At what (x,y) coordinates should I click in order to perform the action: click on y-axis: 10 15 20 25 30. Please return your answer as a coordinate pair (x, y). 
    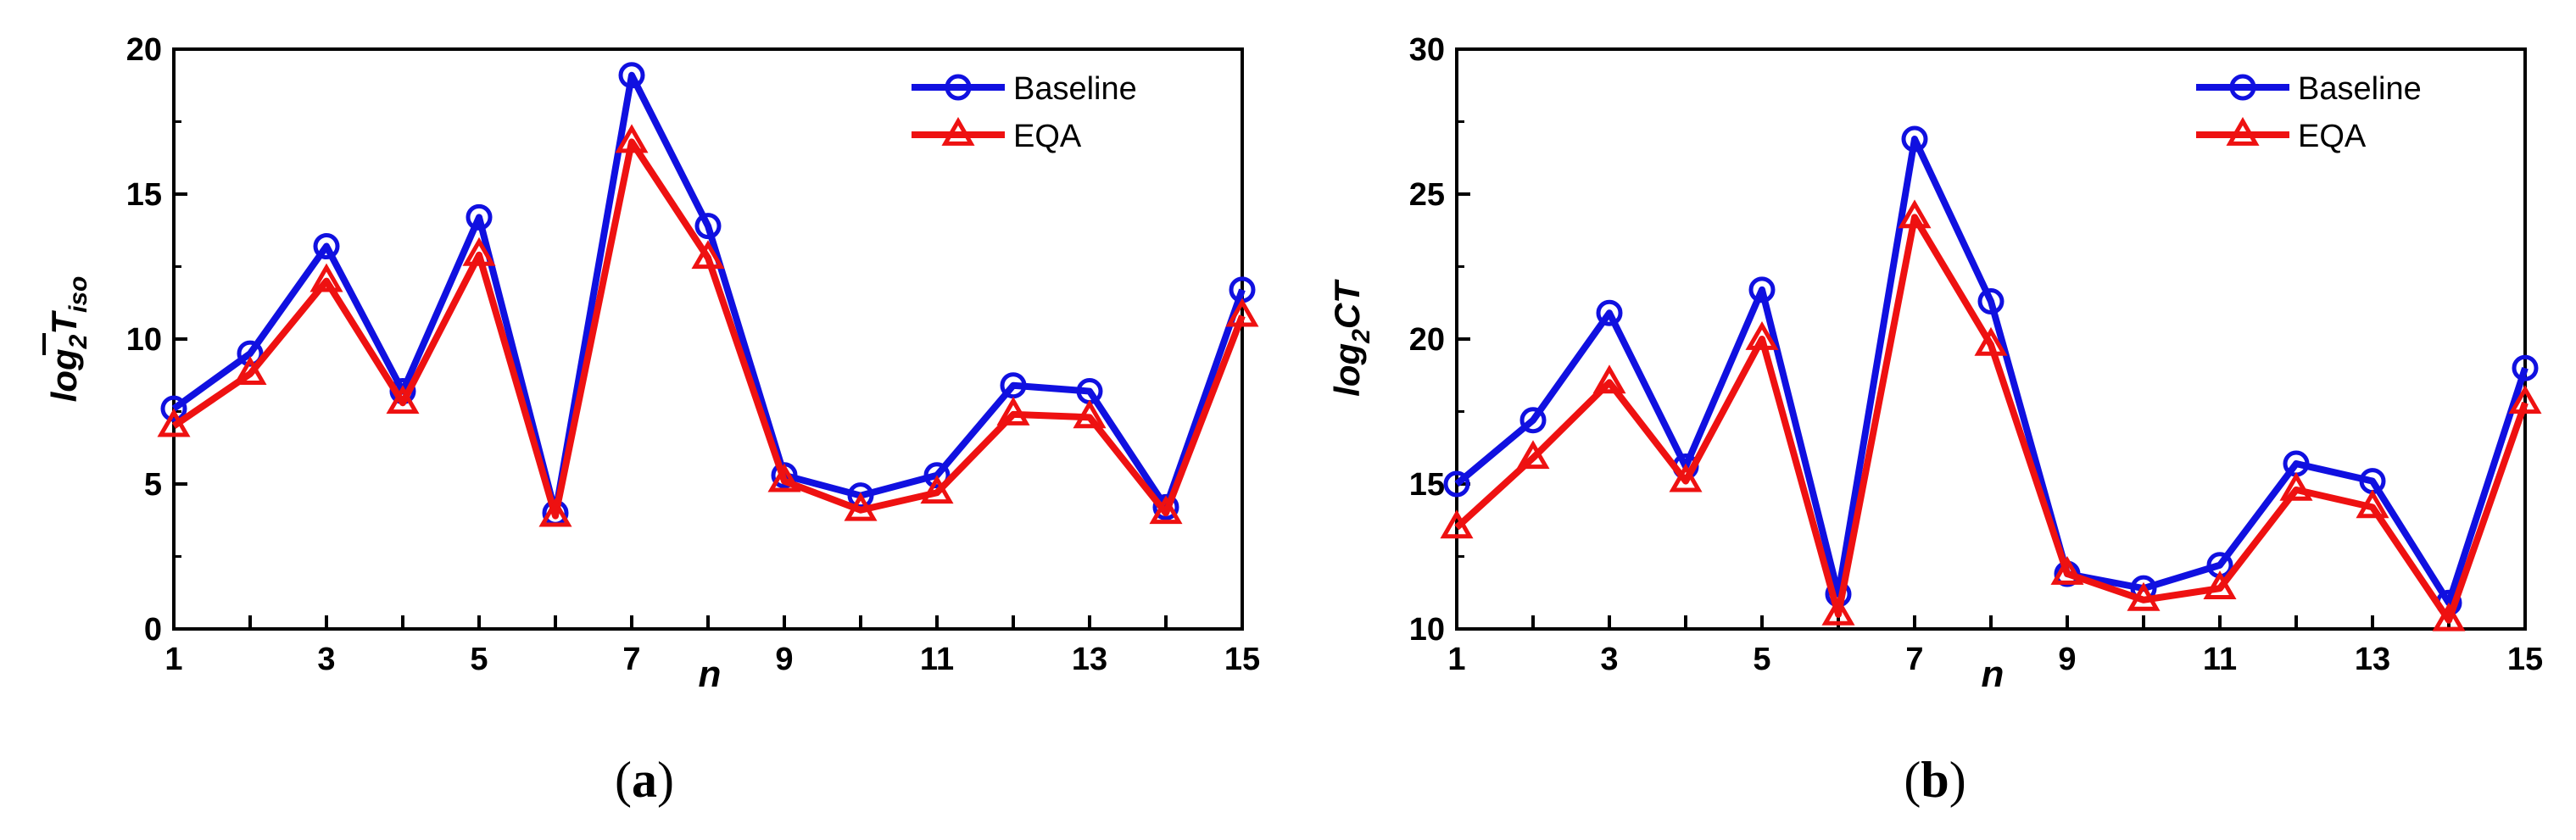
    Looking at the image, I should click on (1439, 340).